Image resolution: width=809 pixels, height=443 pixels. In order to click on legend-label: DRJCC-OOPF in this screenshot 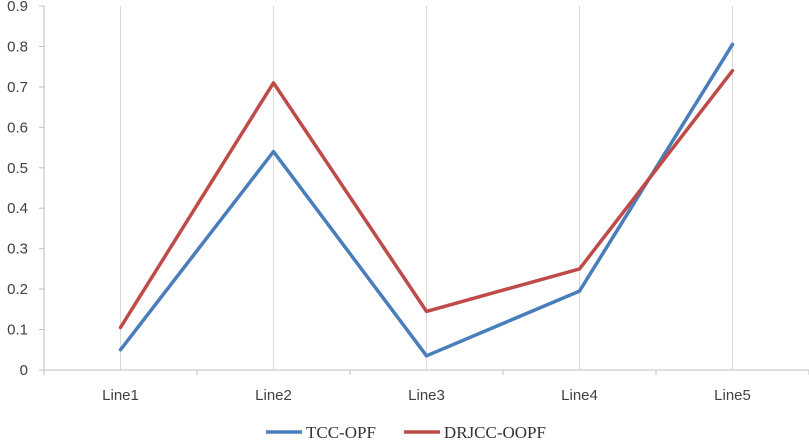, I will do `click(495, 432)`.